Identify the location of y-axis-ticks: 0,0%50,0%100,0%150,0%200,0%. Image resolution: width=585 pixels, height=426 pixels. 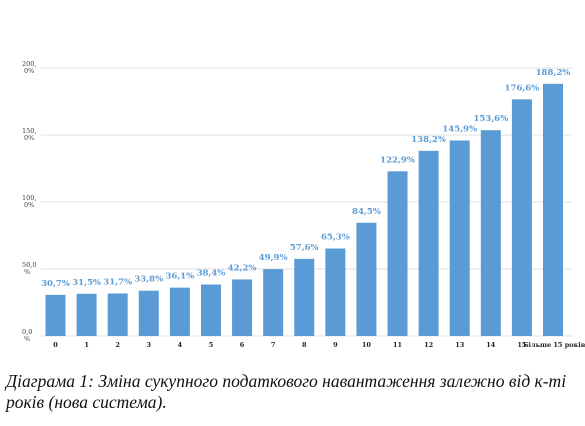
(29, 201).